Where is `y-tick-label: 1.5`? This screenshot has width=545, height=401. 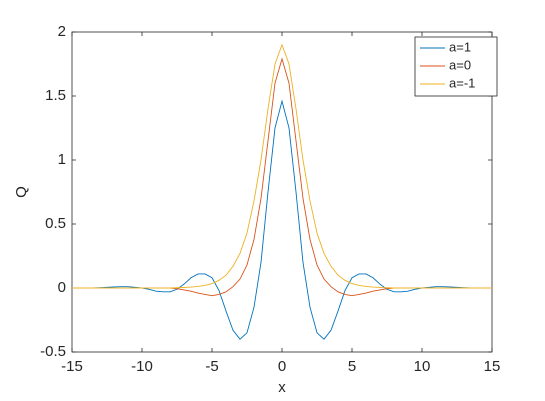 y-tick-label: 1.5 is located at coordinates (55, 95).